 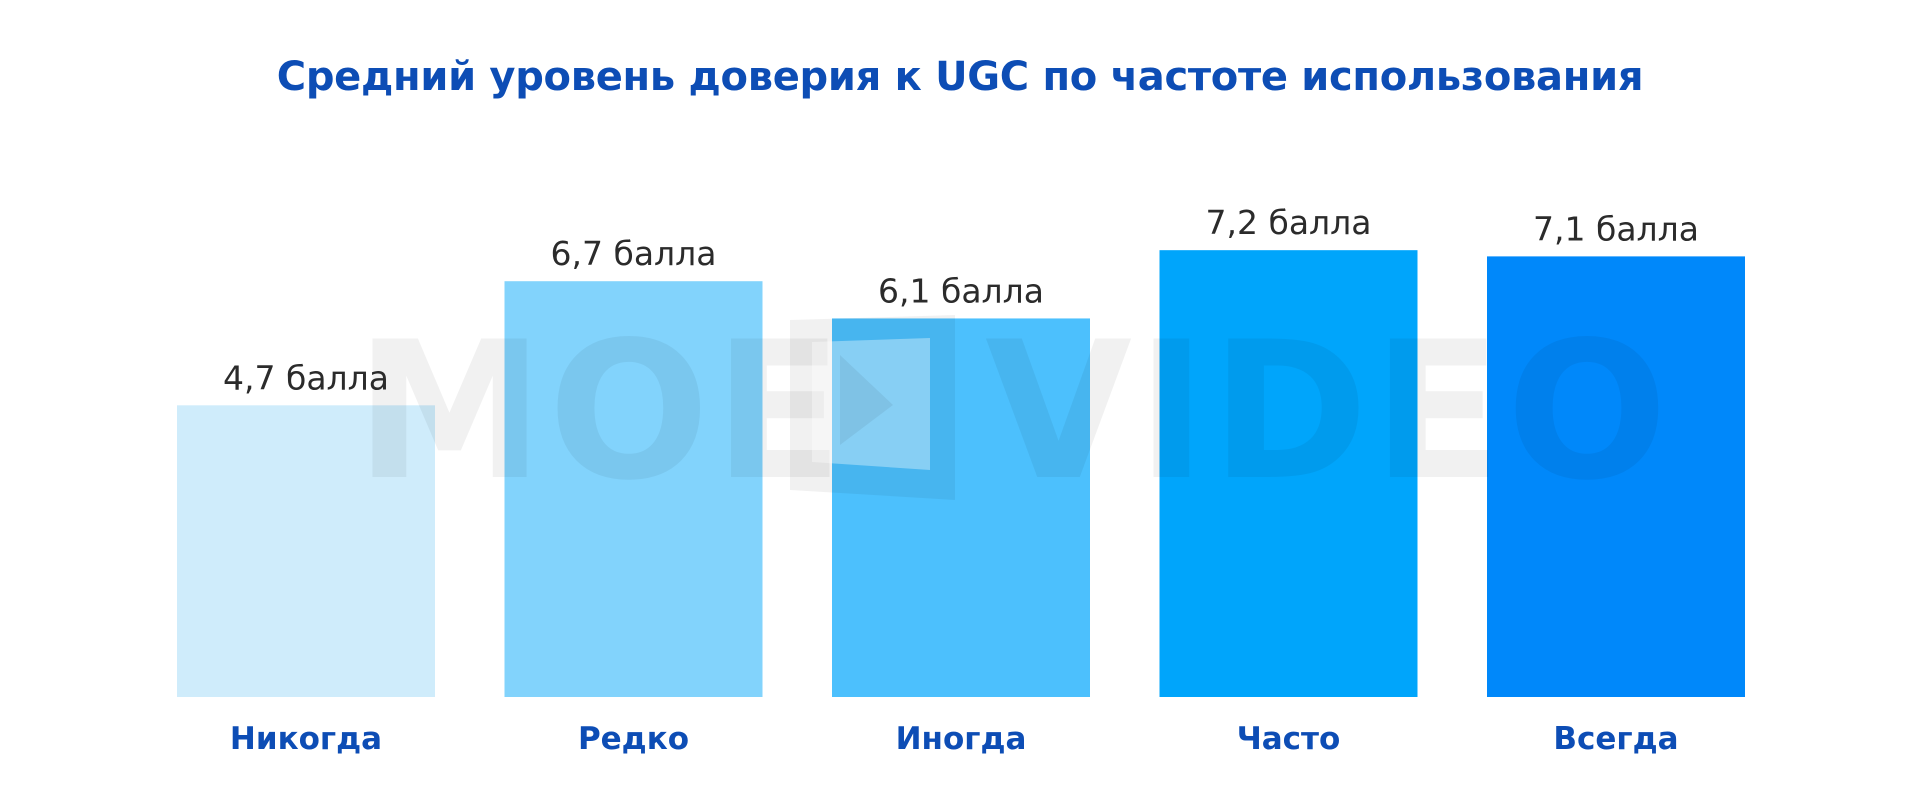 What do you see at coordinates (634, 253) in the screenshot?
I see `value-label-2: 6,7 балла` at bounding box center [634, 253].